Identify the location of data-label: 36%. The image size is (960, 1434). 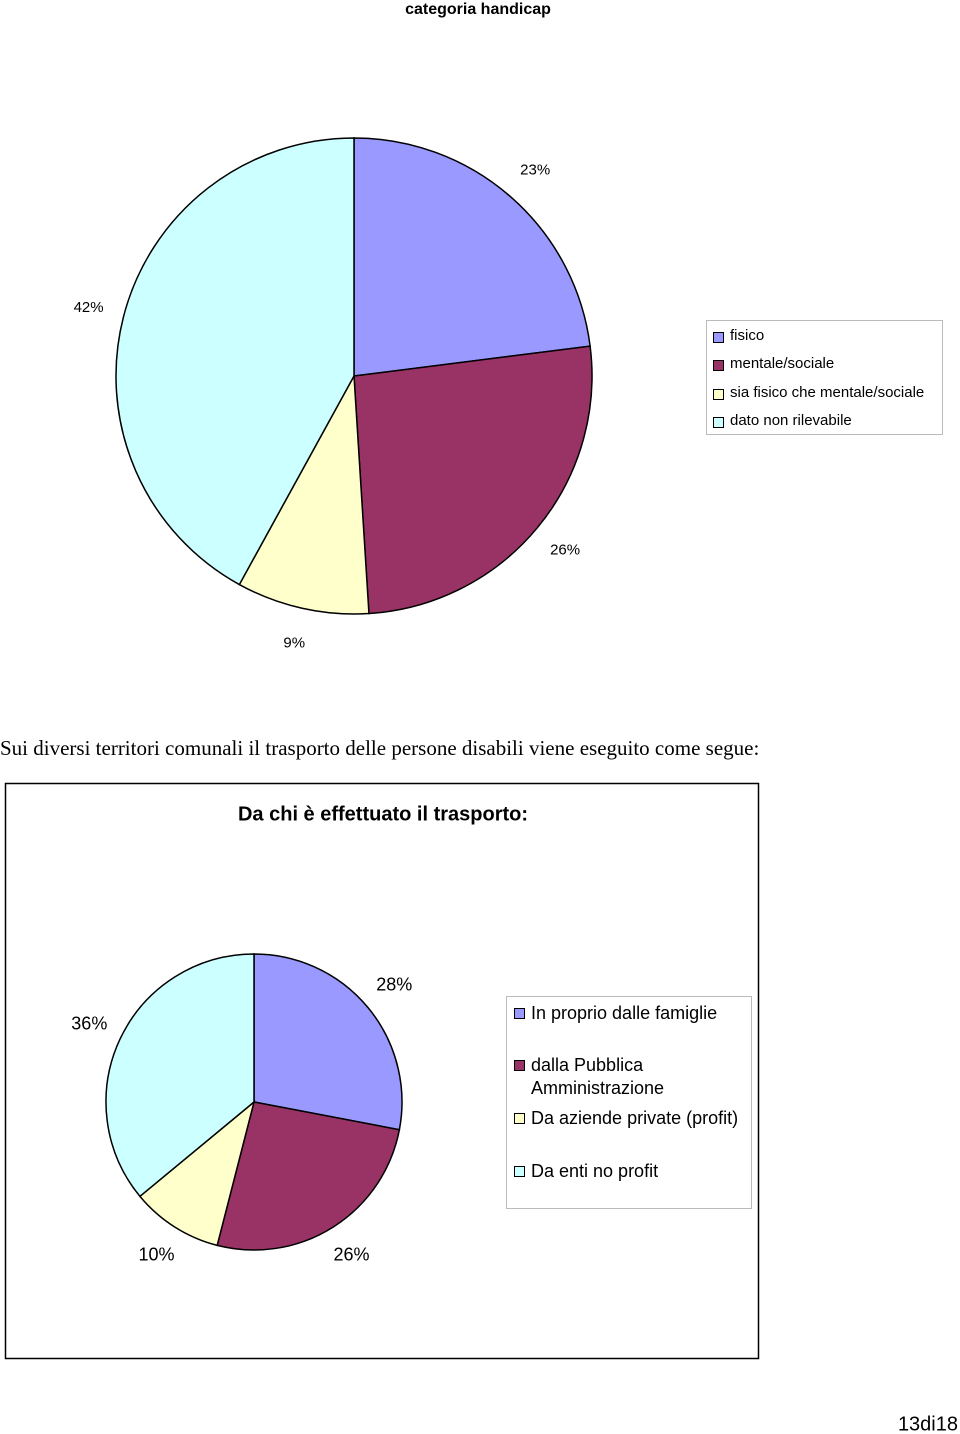
(89, 1023).